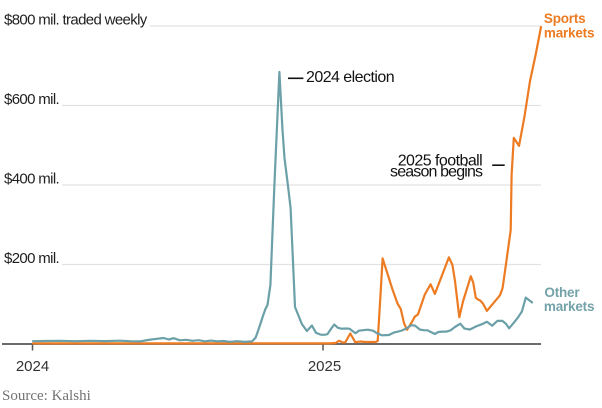  I want to click on svg-text: 2025 football, so click(440, 160).